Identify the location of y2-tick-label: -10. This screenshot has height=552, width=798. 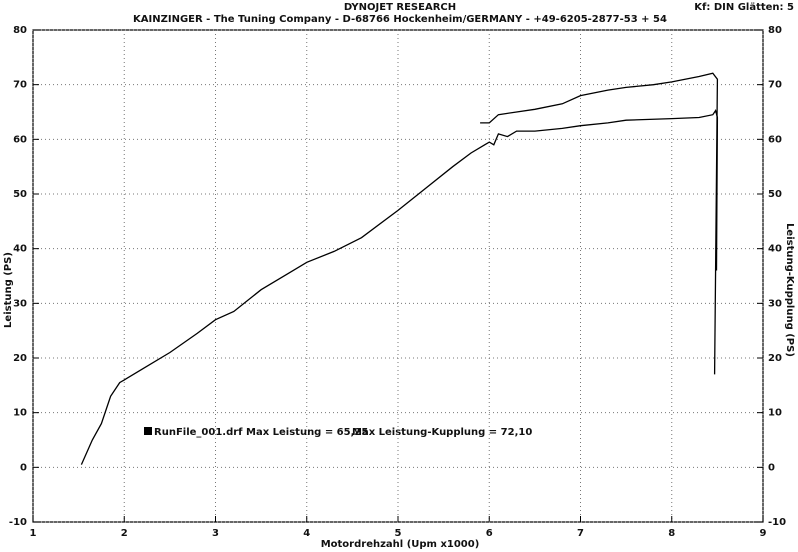
(777, 522).